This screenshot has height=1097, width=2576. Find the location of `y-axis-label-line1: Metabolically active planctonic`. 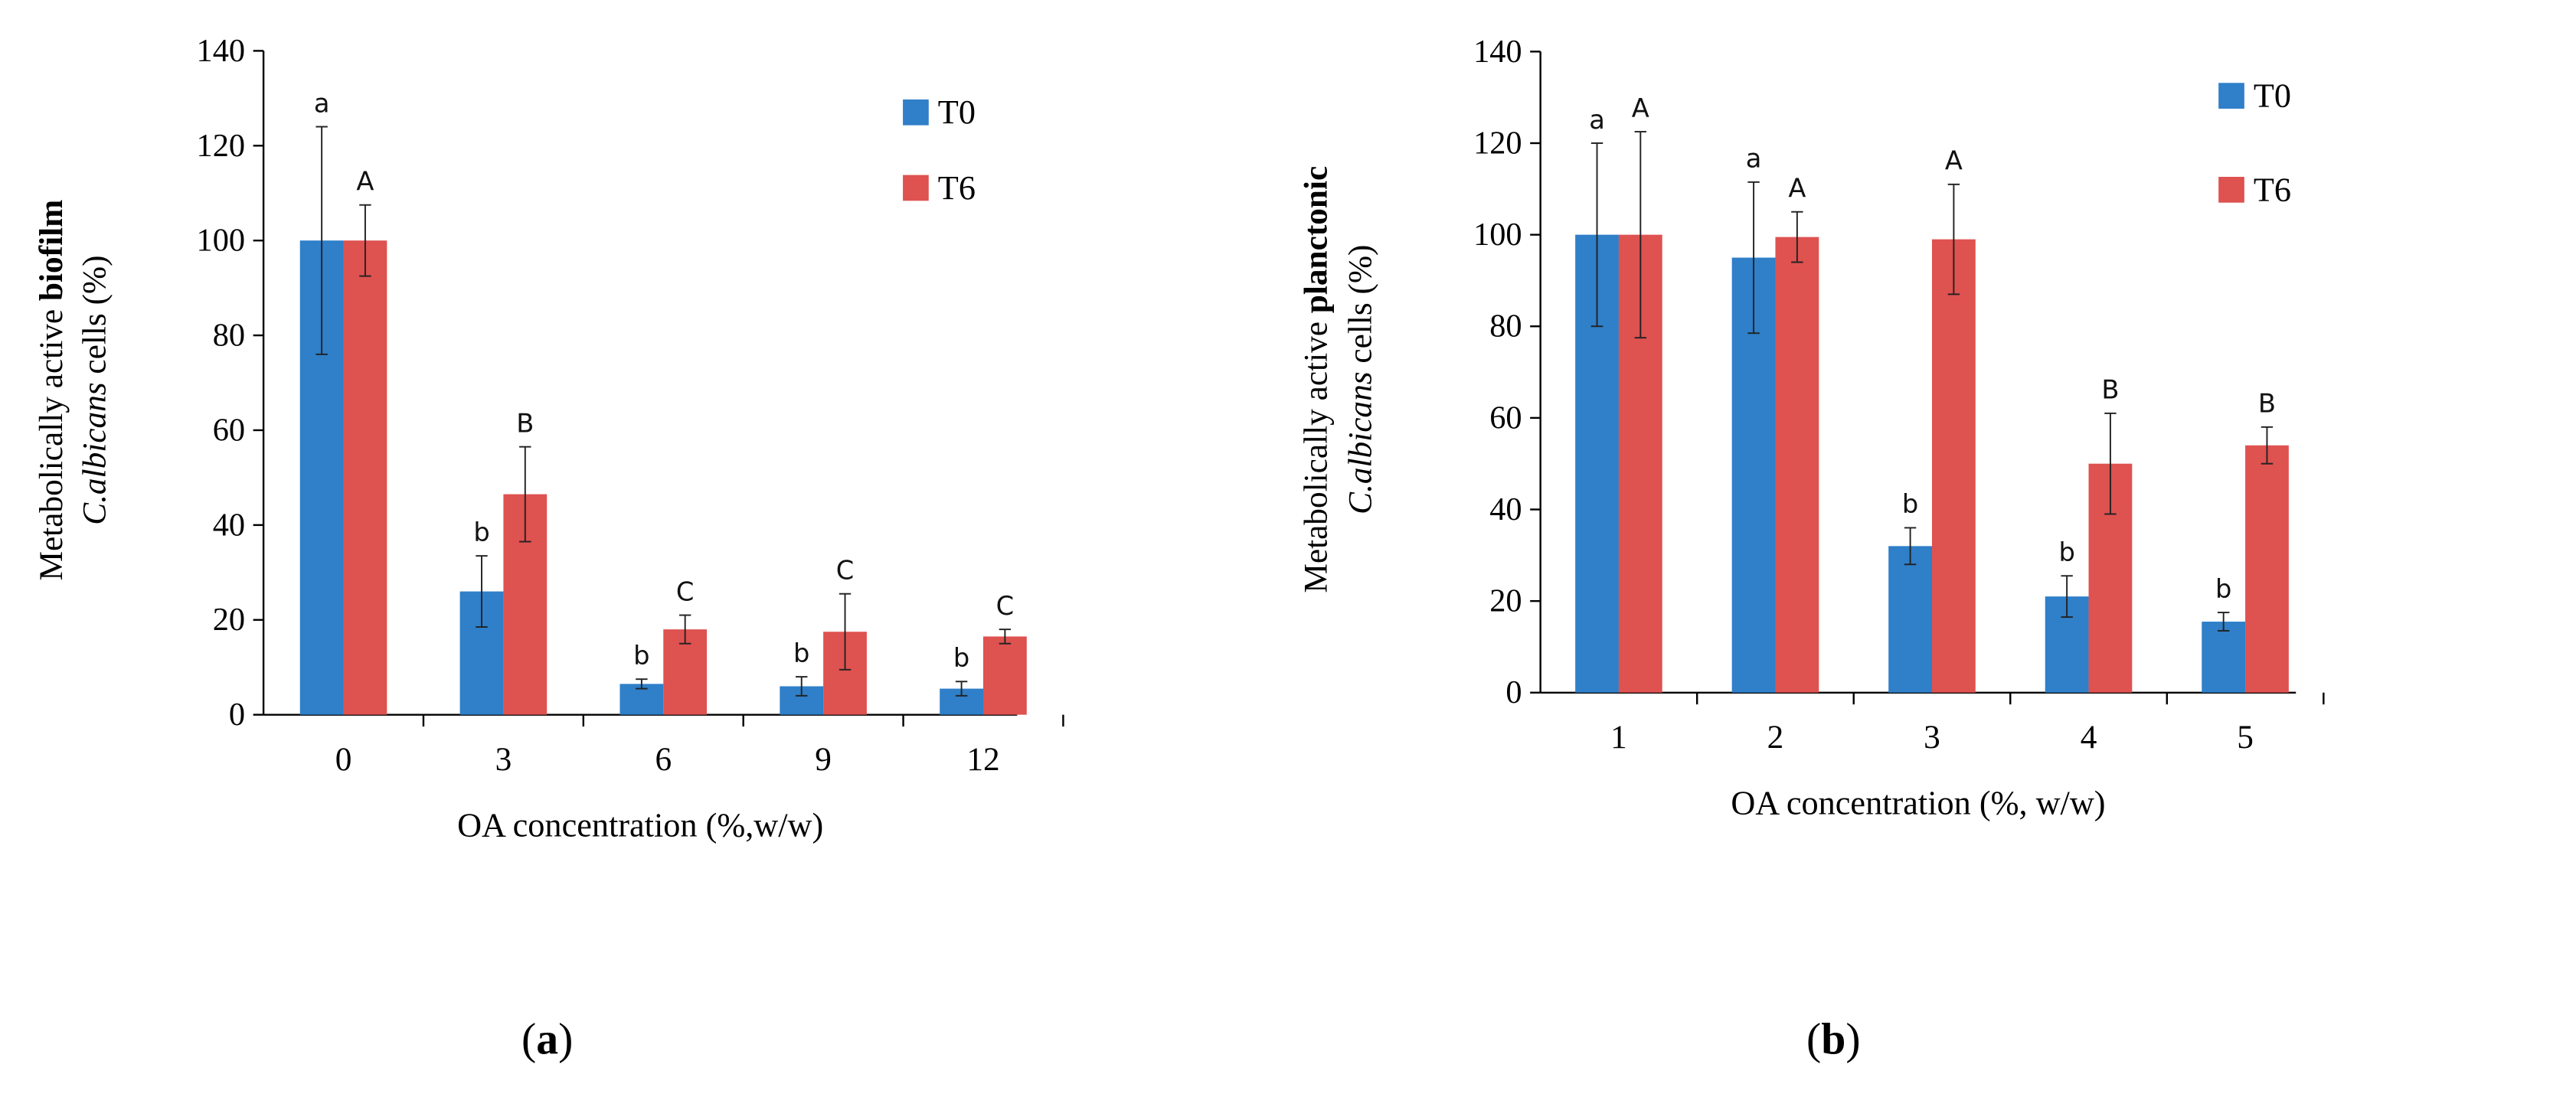

y-axis-label-line1: Metabolically active planctonic is located at coordinates (1316, 379).